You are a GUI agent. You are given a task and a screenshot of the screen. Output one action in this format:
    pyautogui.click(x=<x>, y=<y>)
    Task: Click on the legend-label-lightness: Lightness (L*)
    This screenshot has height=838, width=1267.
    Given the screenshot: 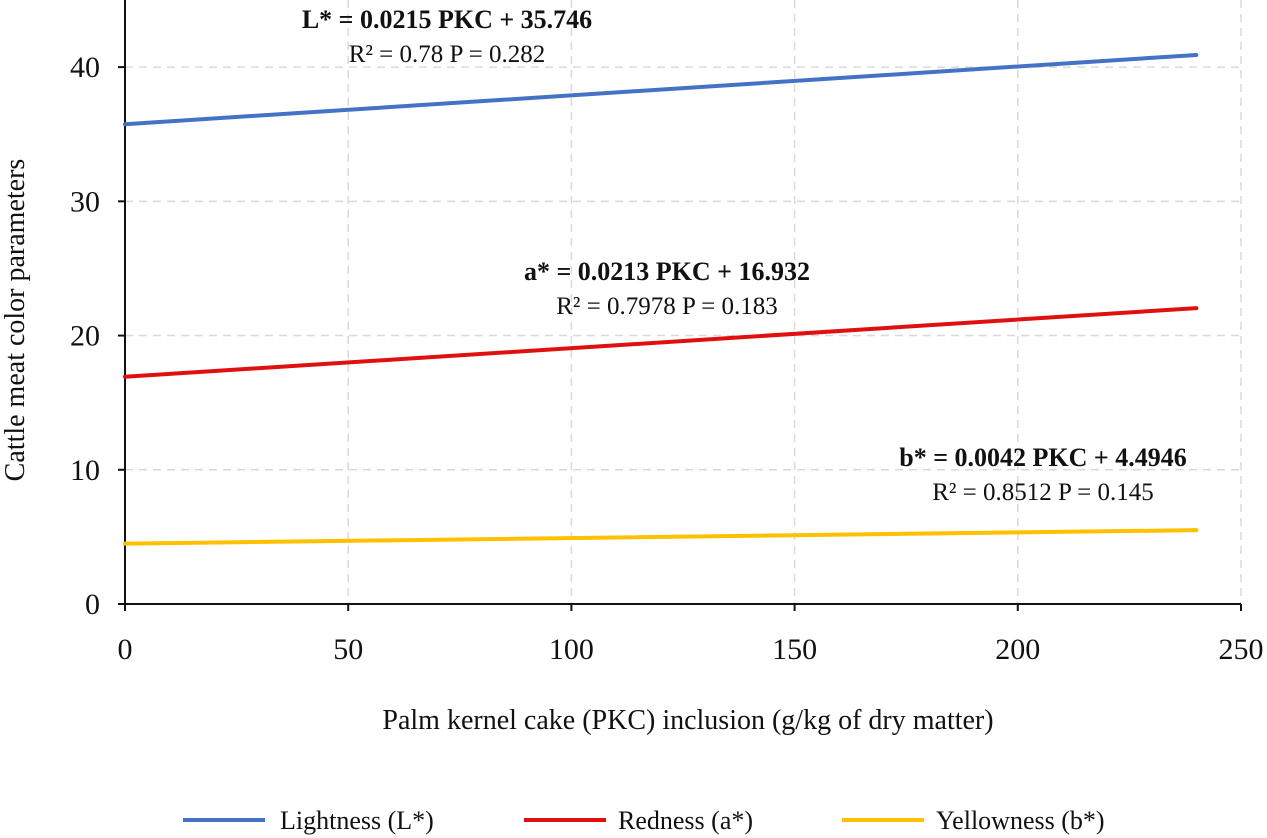 What is the action you would take?
    pyautogui.click(x=357, y=820)
    